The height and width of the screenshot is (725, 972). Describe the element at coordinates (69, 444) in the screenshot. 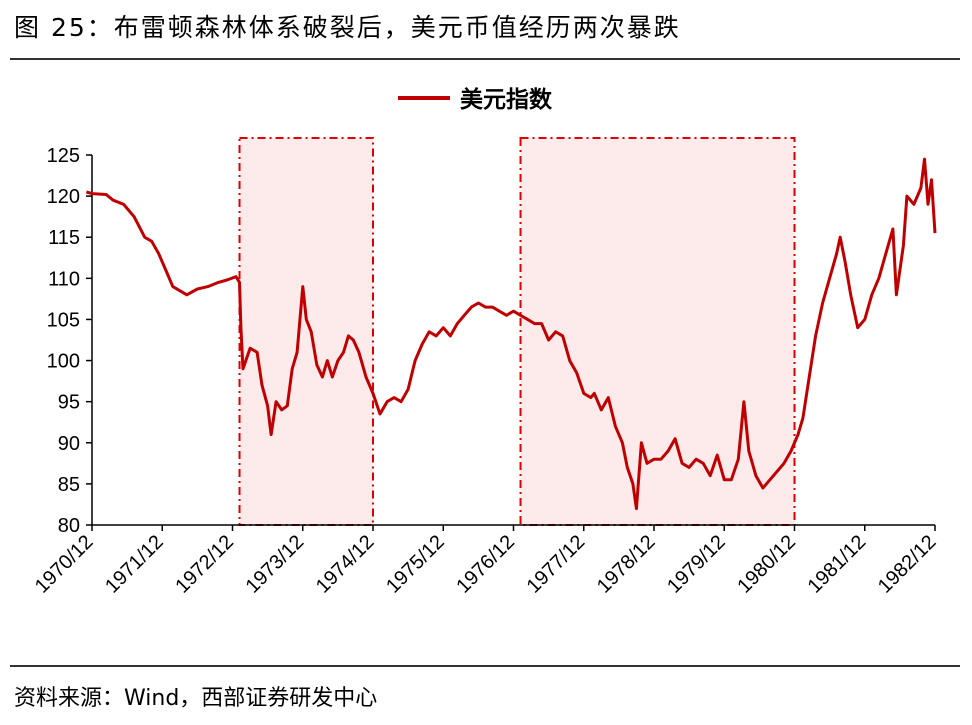

I see `y-tick-label: 90` at that location.